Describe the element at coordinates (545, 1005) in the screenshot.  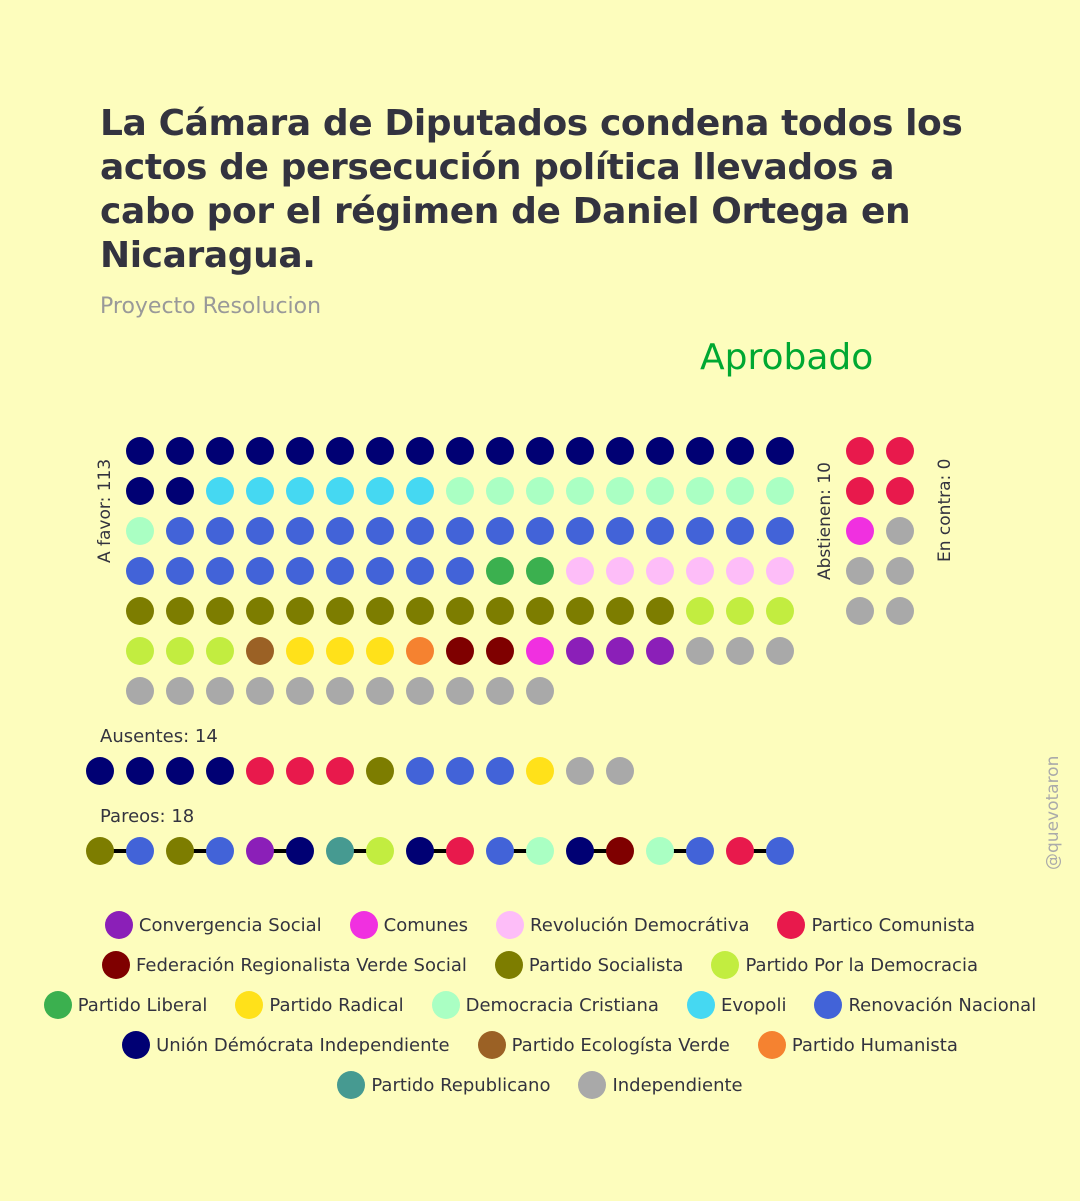
I see `legend-item: Democracia Cristiana` at that location.